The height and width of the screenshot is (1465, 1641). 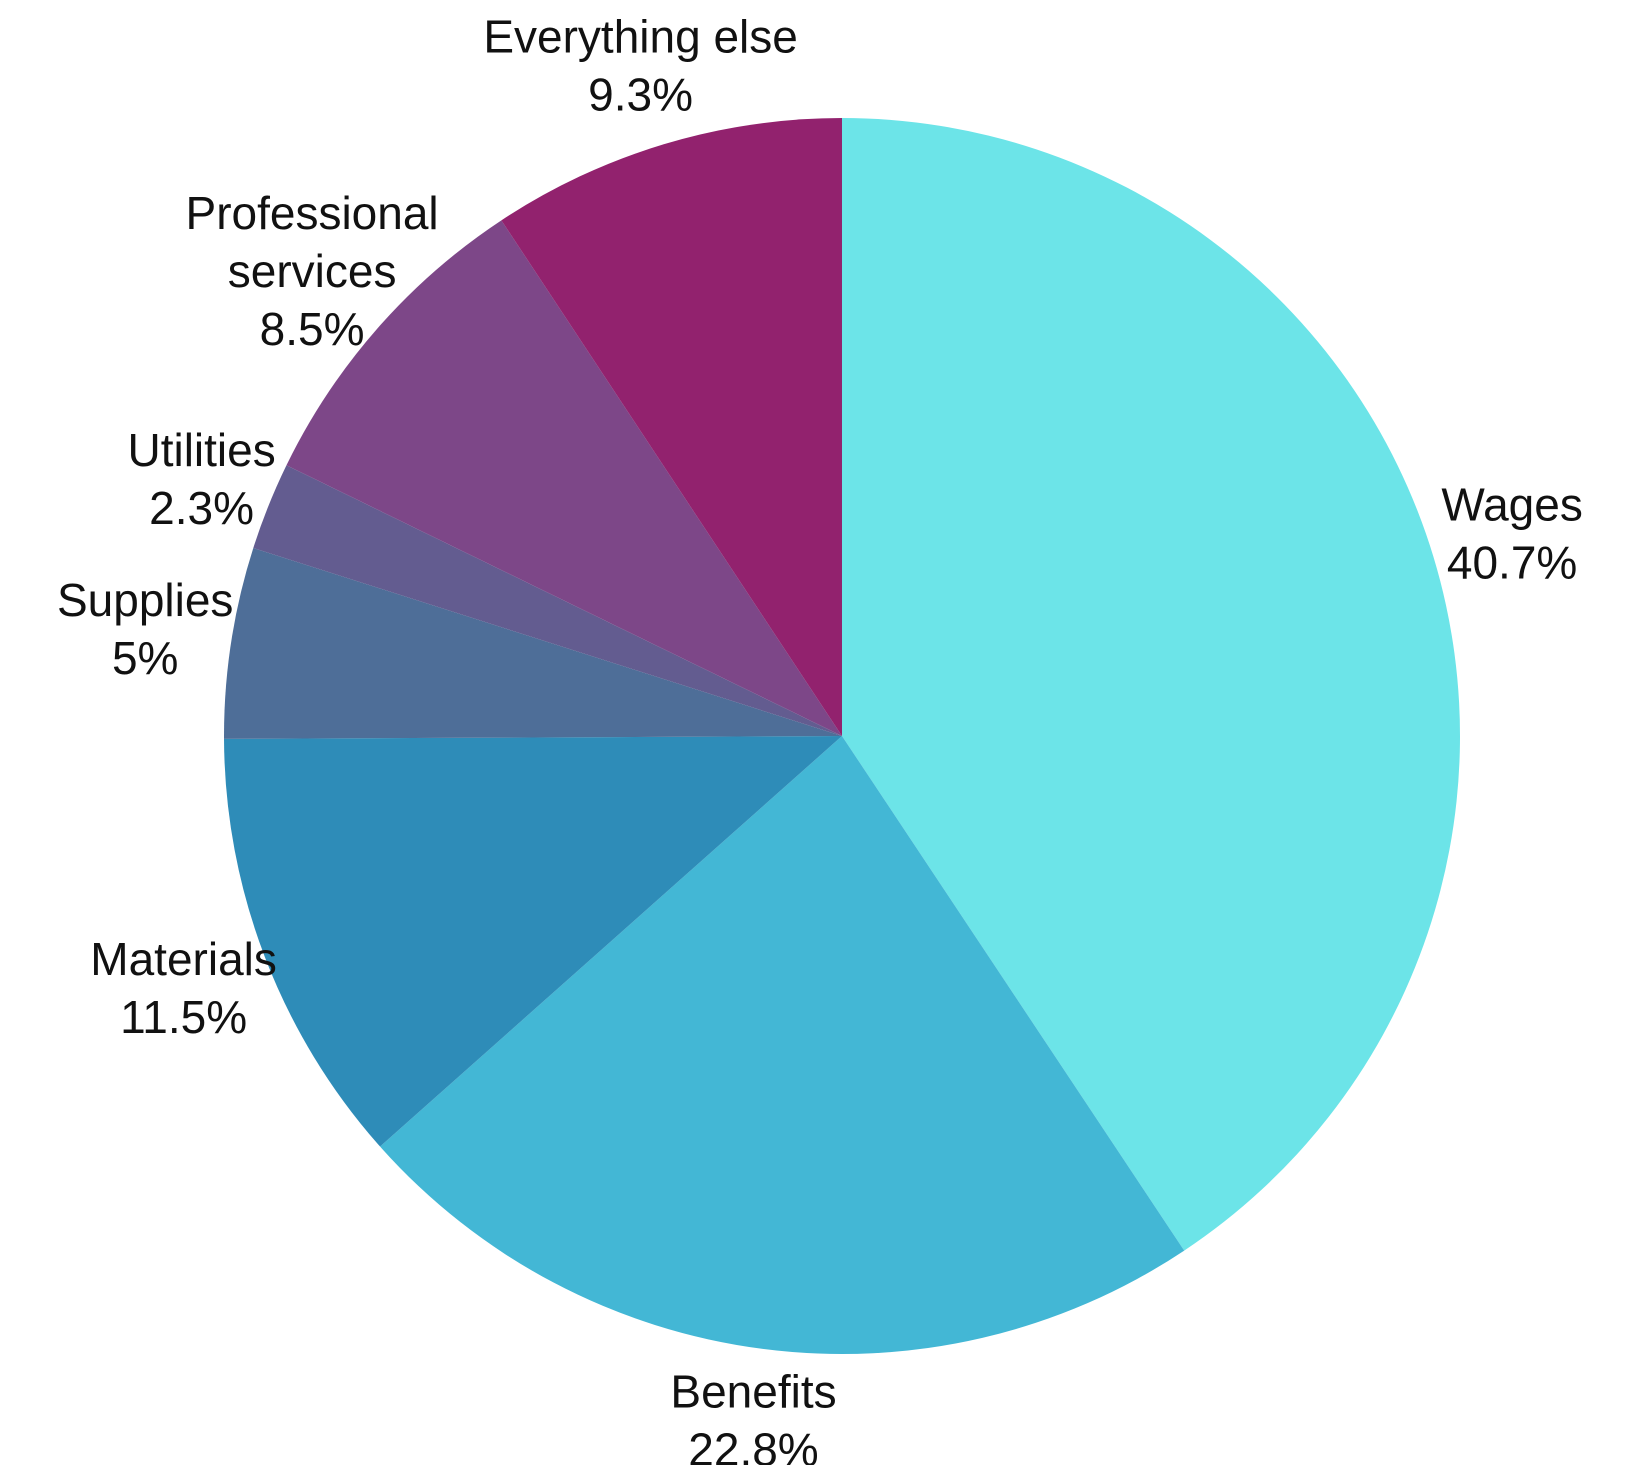 What do you see at coordinates (312, 329) in the screenshot?
I see `slice-value-label: 8.5%` at bounding box center [312, 329].